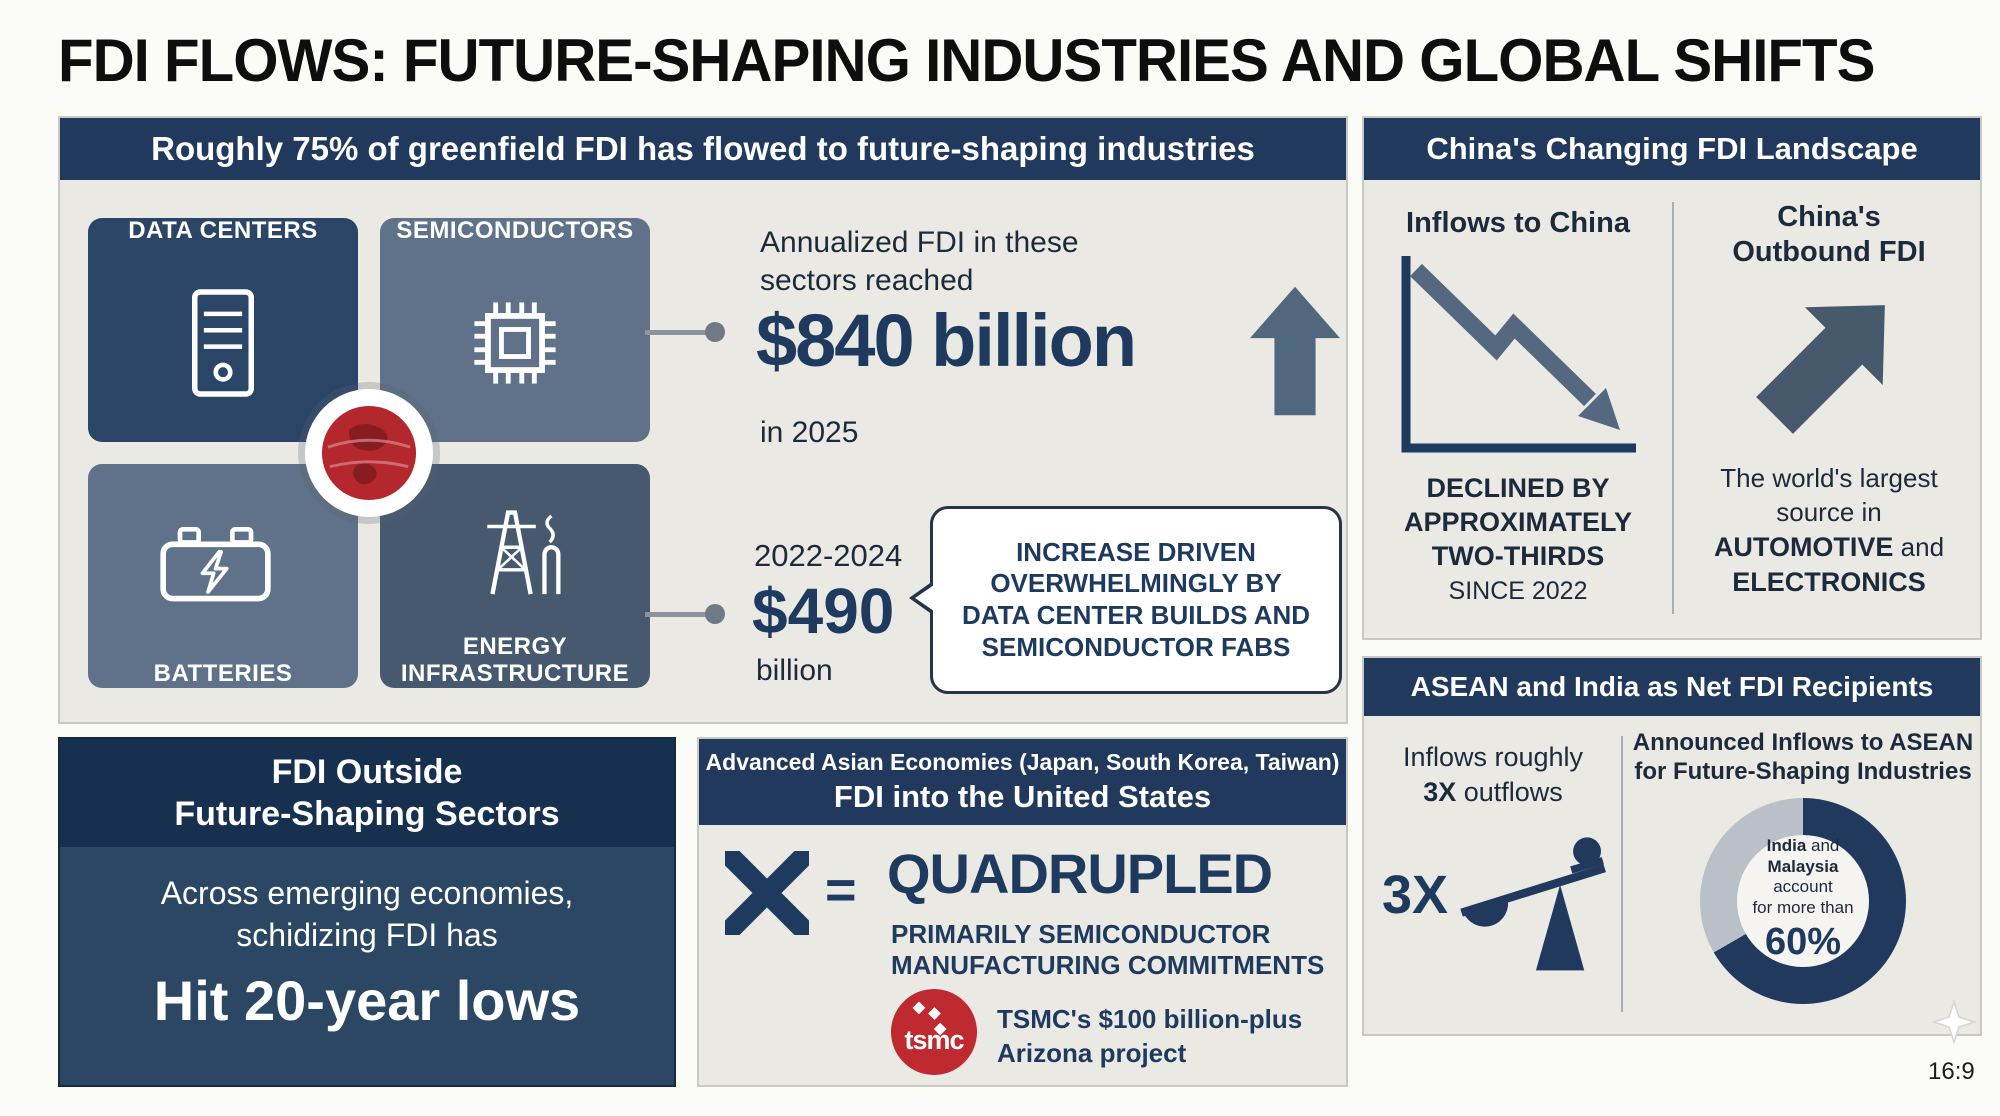  Describe the element at coordinates (367, 771) in the screenshot. I see `outside-header-line1: FDI Outside` at that location.